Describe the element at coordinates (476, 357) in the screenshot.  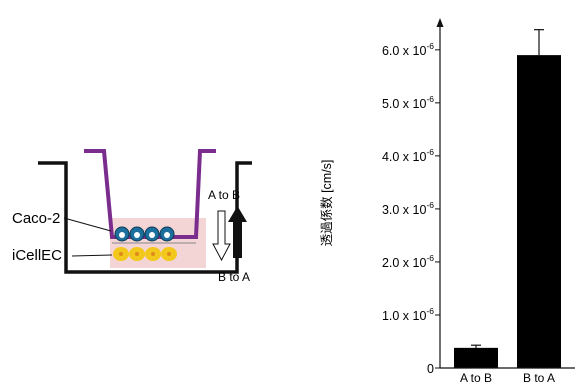
I see `bar-a-to-b` at that location.